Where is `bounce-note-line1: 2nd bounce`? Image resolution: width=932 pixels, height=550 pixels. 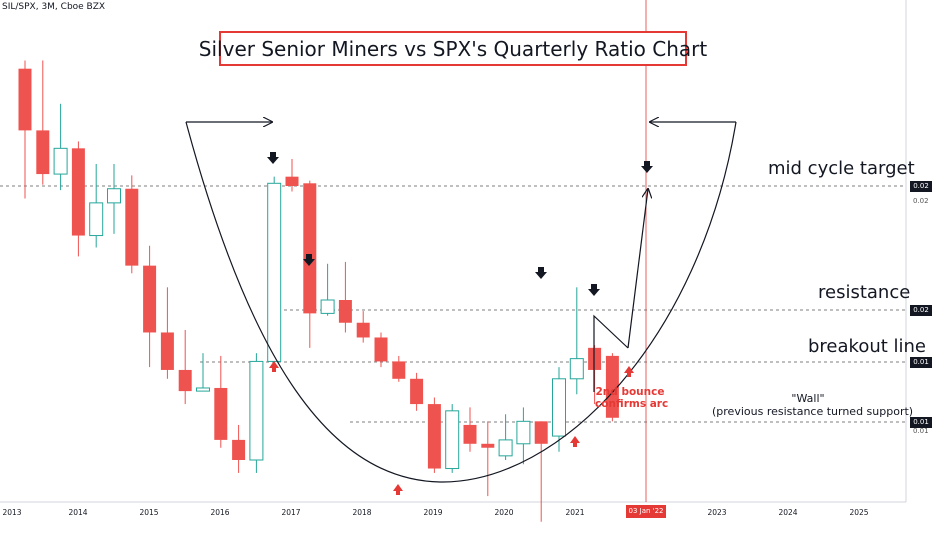 bounce-note-line1: 2nd bounce is located at coordinates (630, 392).